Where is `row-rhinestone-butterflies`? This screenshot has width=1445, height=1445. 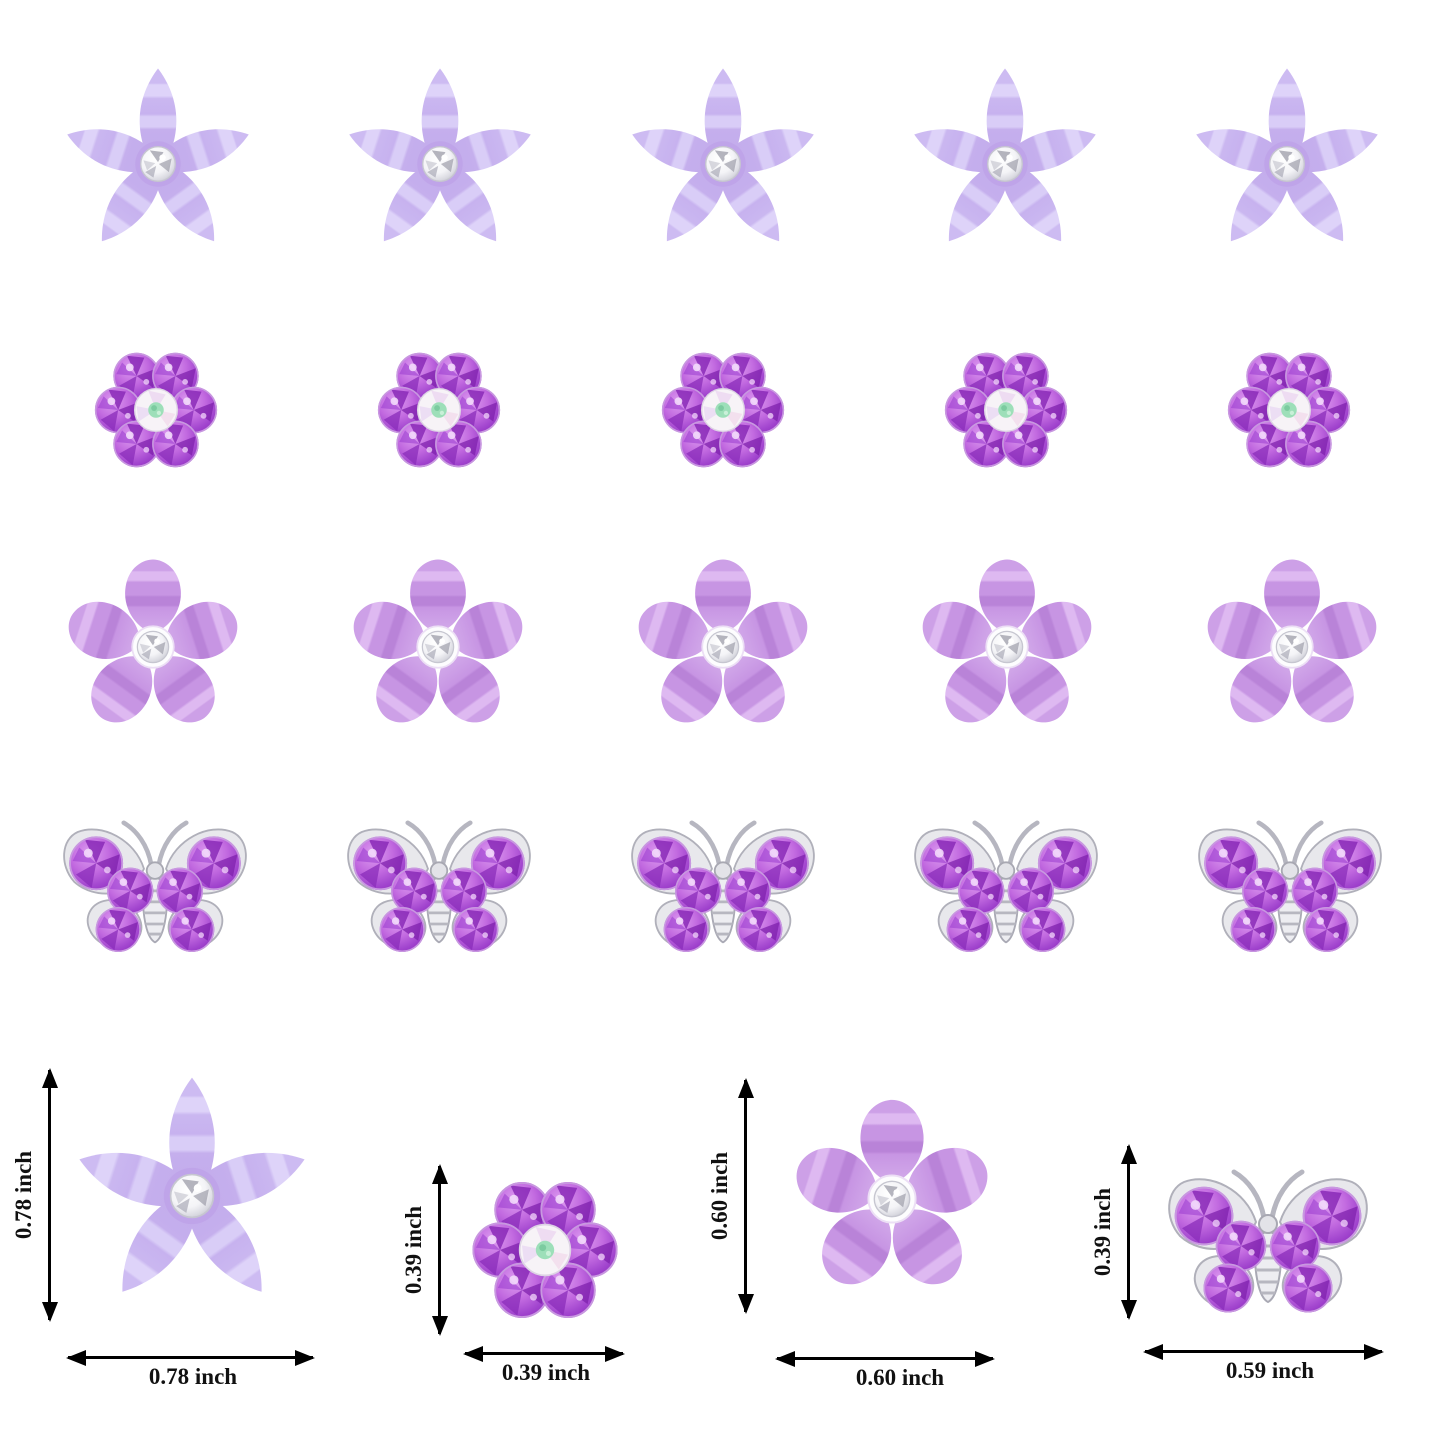 row-rhinestone-butterflies is located at coordinates (722, 889).